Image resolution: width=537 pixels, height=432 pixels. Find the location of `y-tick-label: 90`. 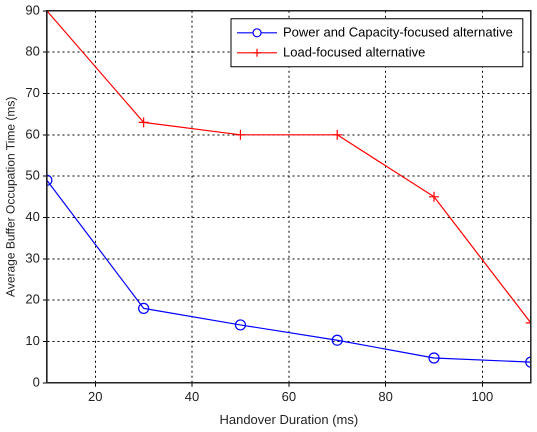

y-tick-label: 90 is located at coordinates (32, 10).